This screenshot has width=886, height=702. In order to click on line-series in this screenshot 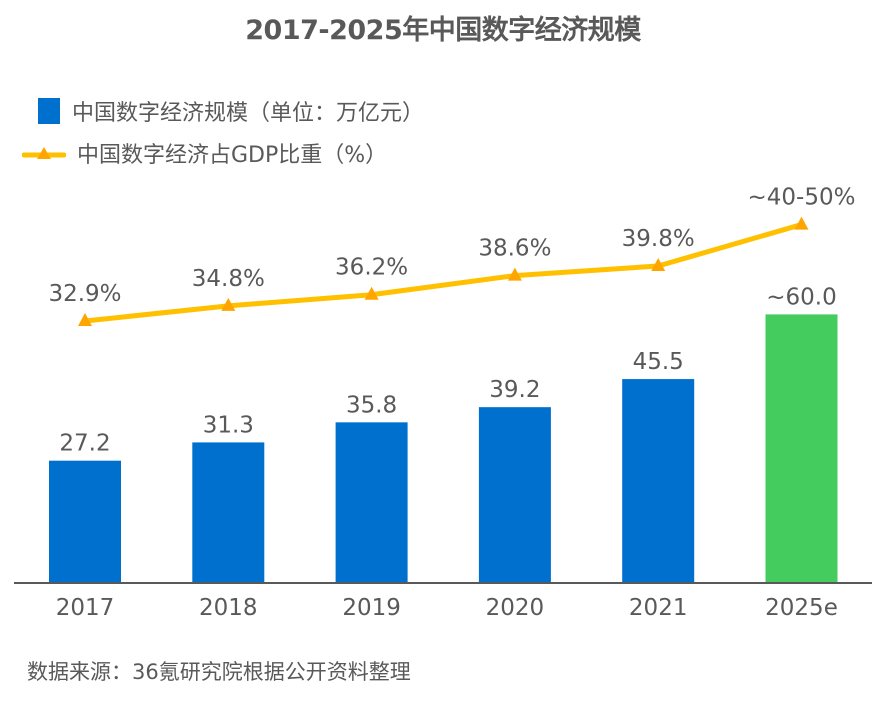, I will do `click(443, 273)`.